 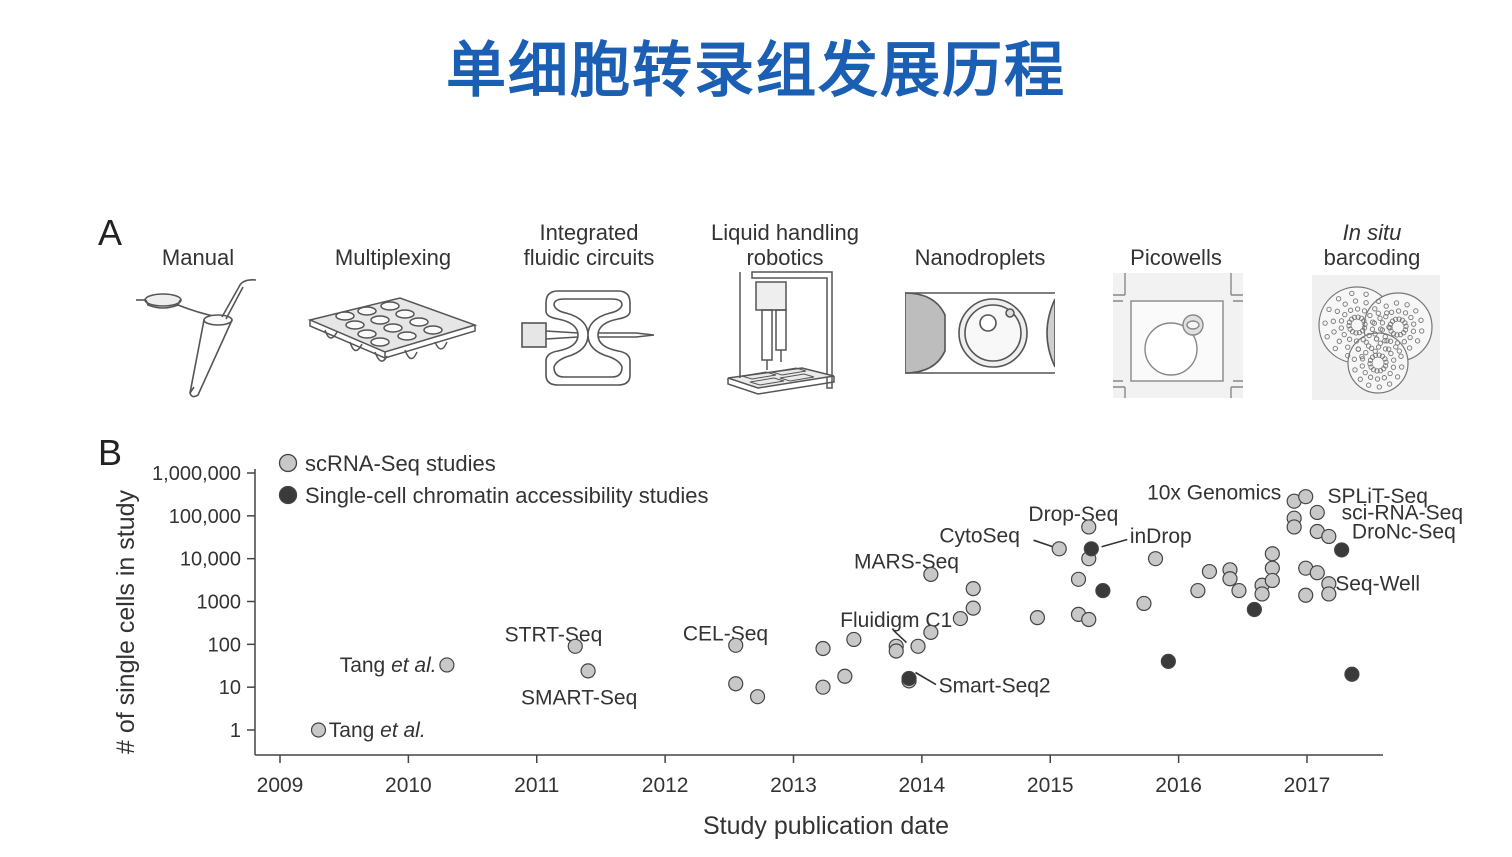 I want to click on technique-label-line1: Liquid handling, so click(x=785, y=232).